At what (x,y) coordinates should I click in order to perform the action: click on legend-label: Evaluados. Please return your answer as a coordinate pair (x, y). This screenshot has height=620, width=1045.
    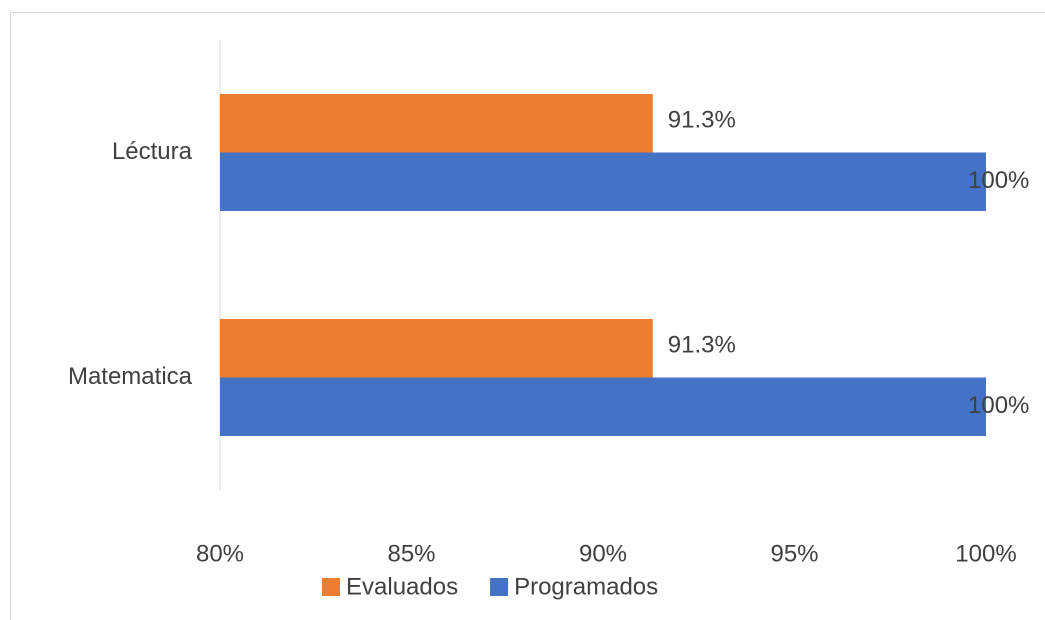
    Looking at the image, I should click on (402, 586).